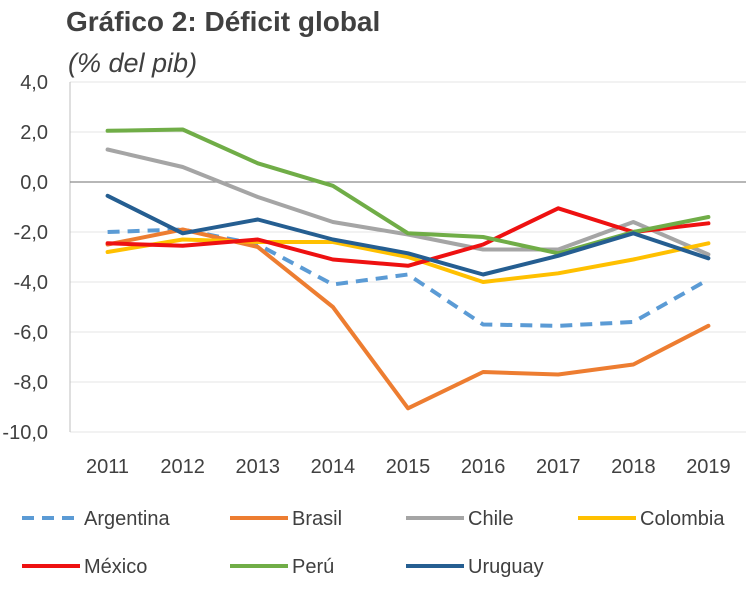  What do you see at coordinates (506, 567) in the screenshot?
I see `legend-label: Uruguay` at bounding box center [506, 567].